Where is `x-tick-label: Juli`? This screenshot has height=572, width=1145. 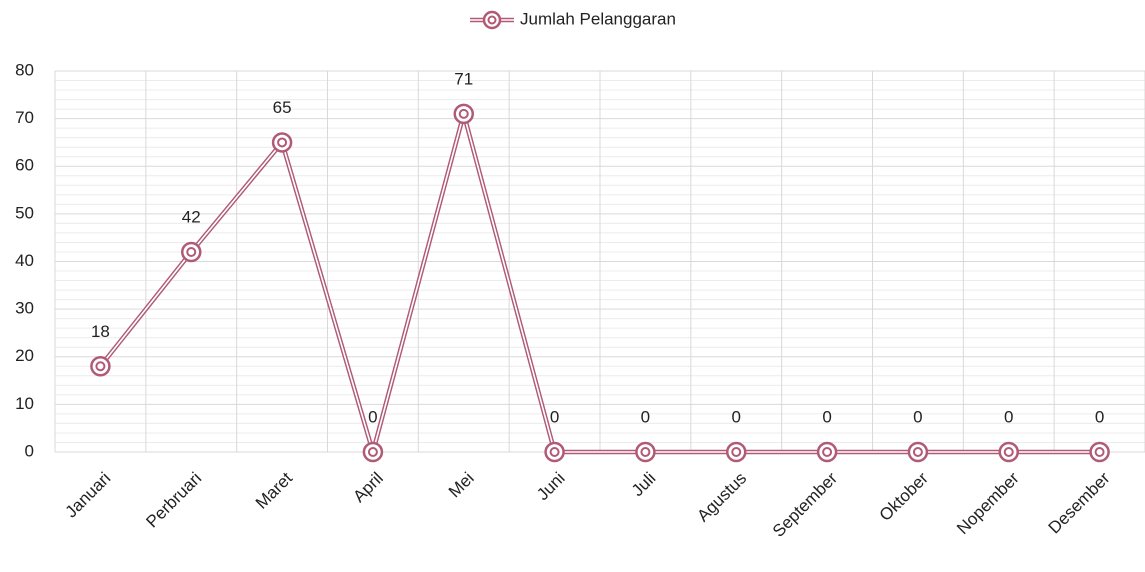 x-tick-label: Juli is located at coordinates (643, 484).